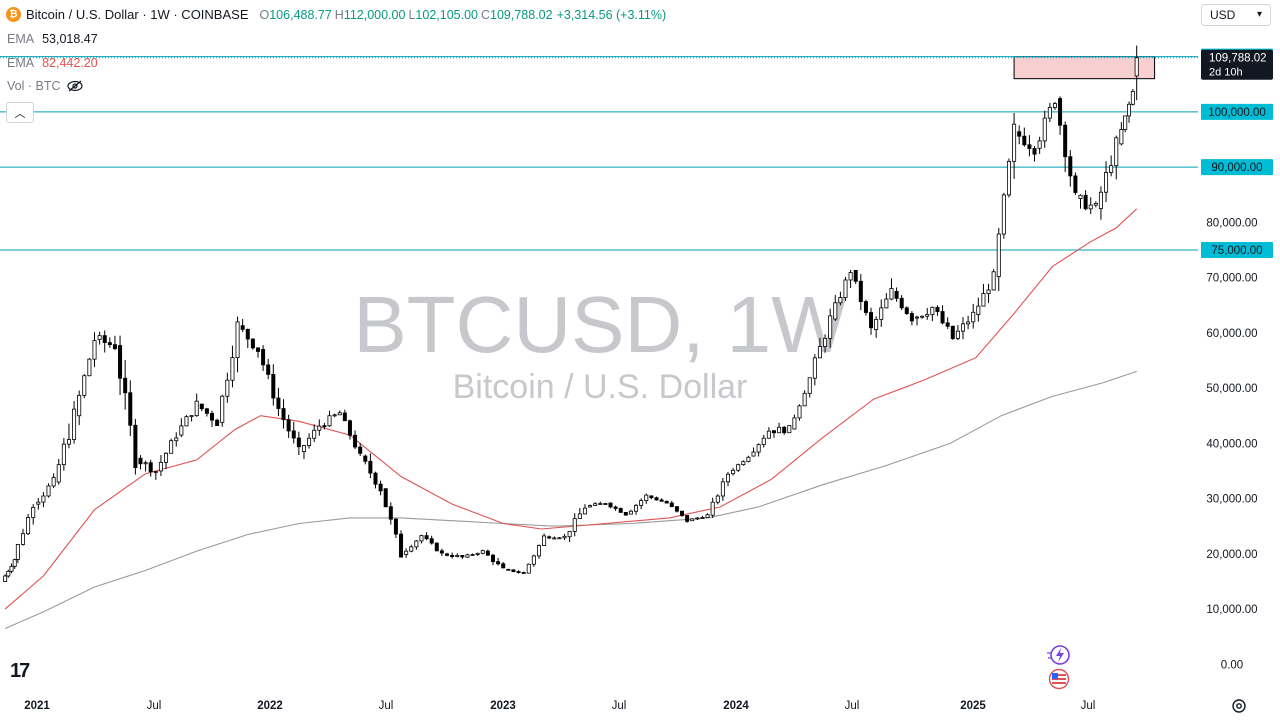 Image resolution: width=1280 pixels, height=722 pixels. Describe the element at coordinates (1238, 59) in the screenshot. I see `last-price-value: 109,788.02` at that location.